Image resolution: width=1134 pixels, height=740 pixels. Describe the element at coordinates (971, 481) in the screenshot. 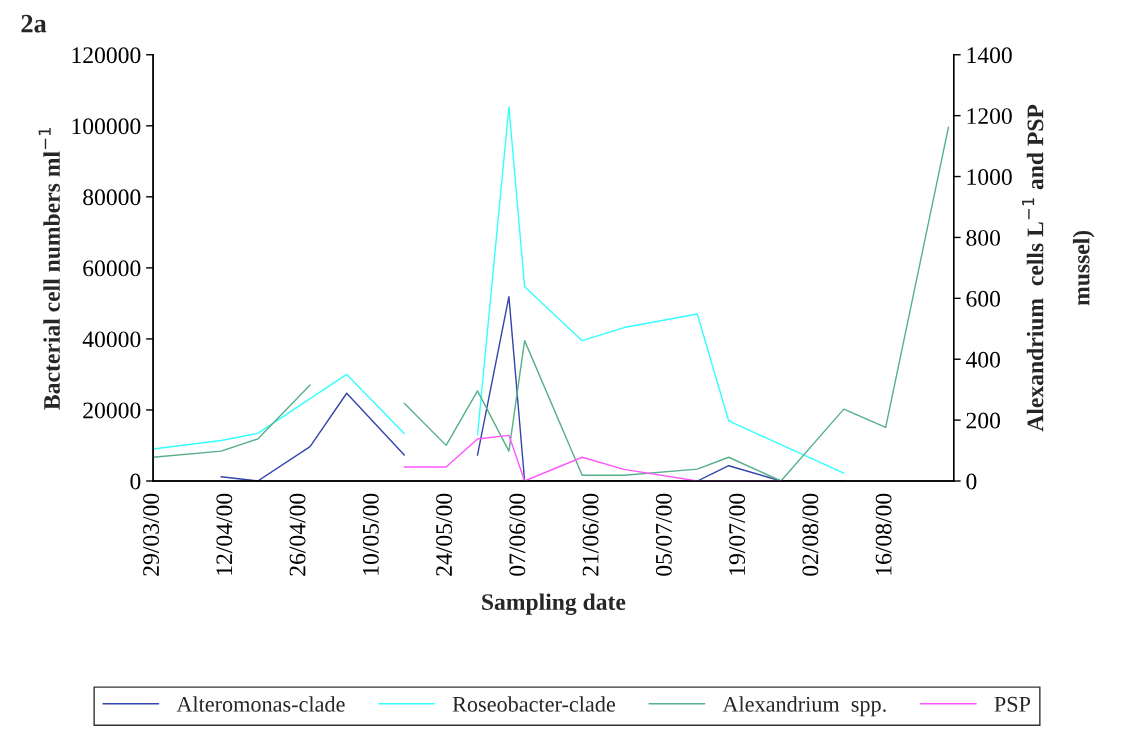

I see `y2-tick-label: 0` at that location.